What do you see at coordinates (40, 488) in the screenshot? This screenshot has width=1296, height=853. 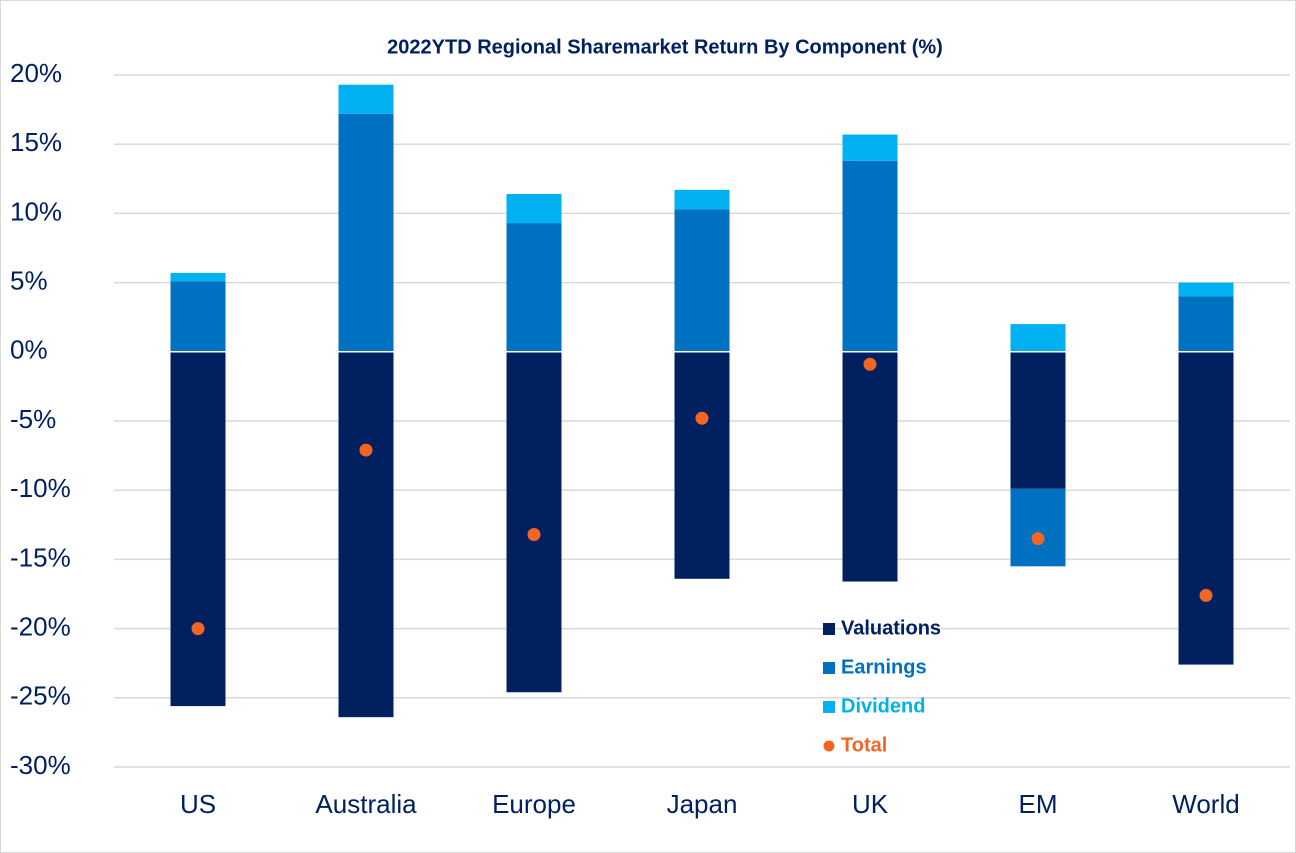 I see `y-tick-label: -10%` at bounding box center [40, 488].